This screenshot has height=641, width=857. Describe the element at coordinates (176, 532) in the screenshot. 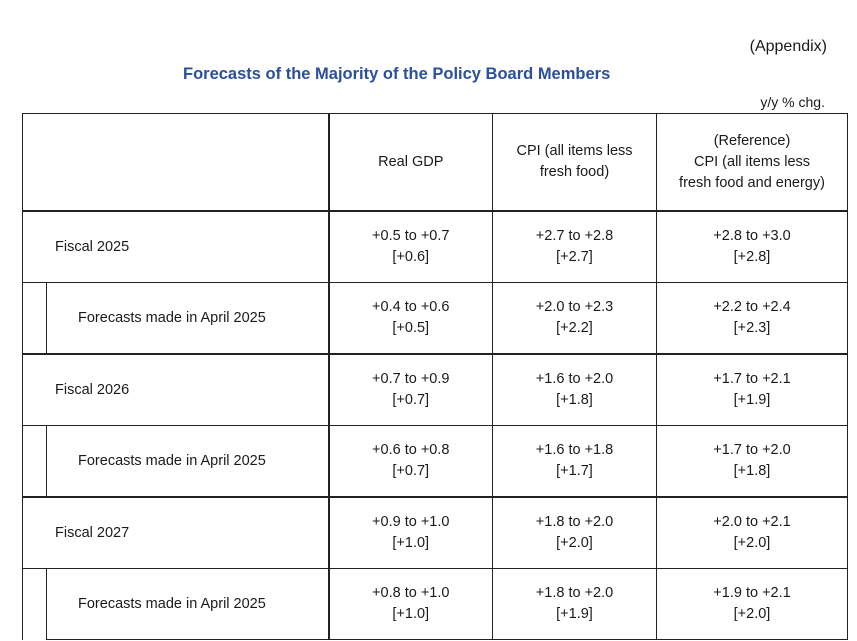

I see `row-label: Fiscal 2027` at that location.